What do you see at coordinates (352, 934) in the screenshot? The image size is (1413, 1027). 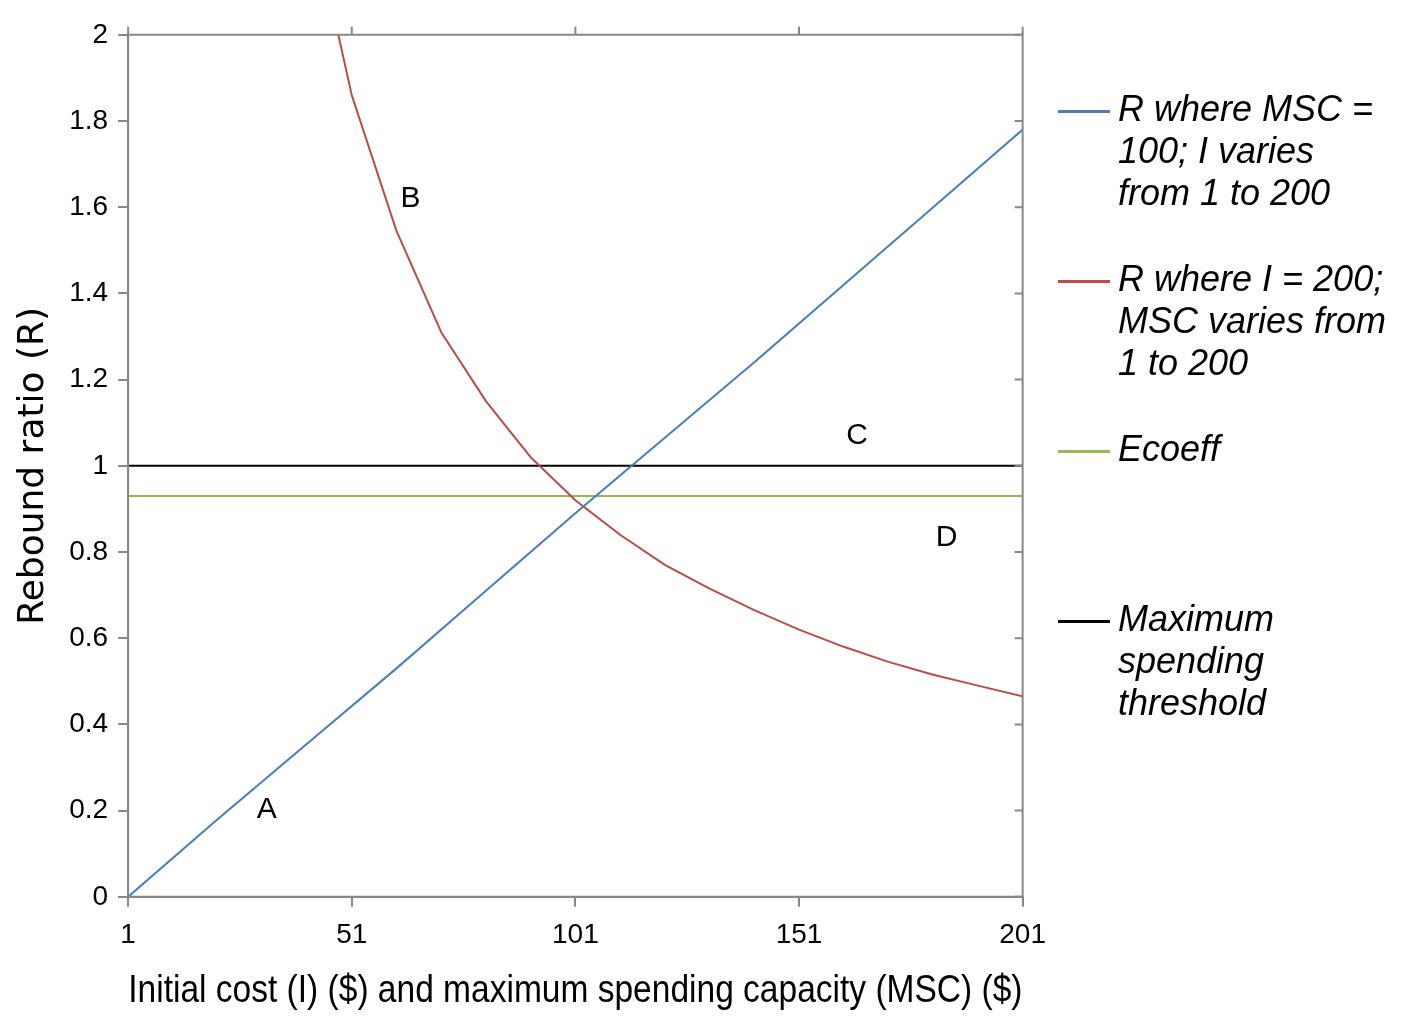 I see `x-tick-label: 51` at bounding box center [352, 934].